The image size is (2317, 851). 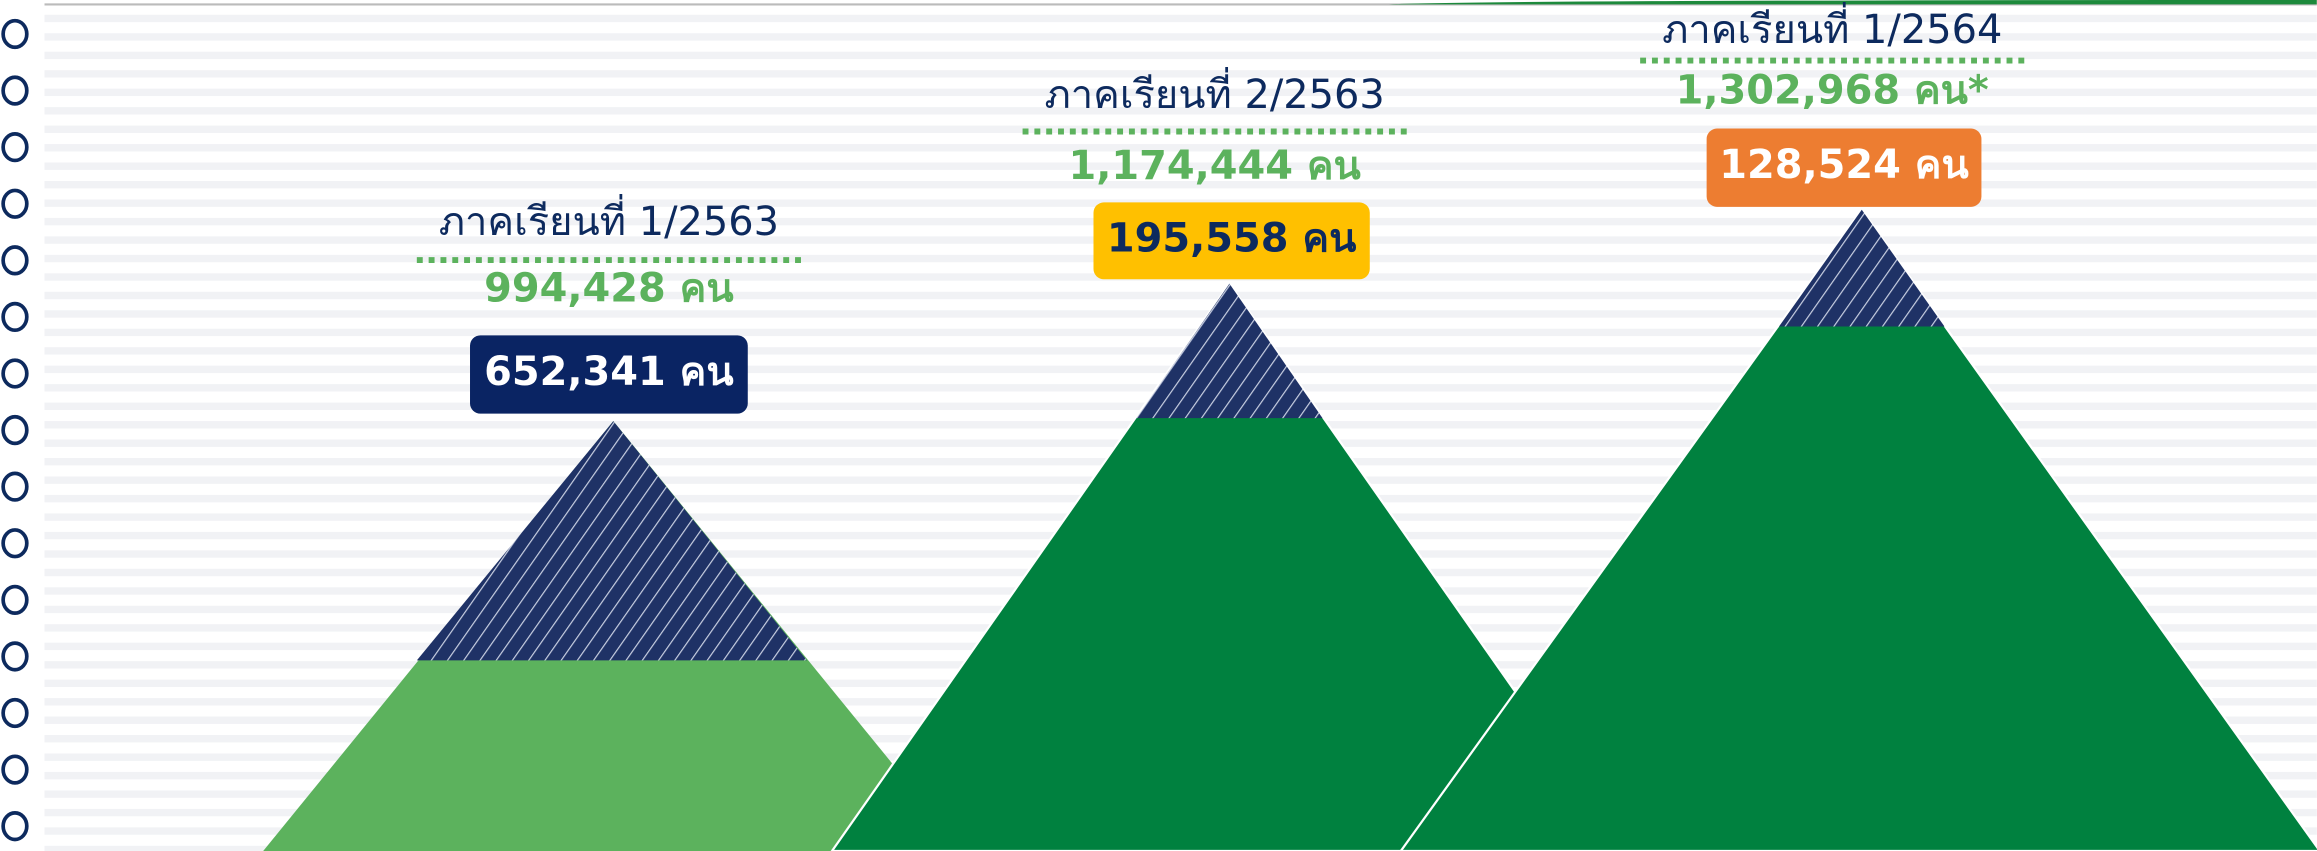 What do you see at coordinates (1215, 92) in the screenshot?
I see `term-label: ภาคเรียนที่ 2/2563` at bounding box center [1215, 92].